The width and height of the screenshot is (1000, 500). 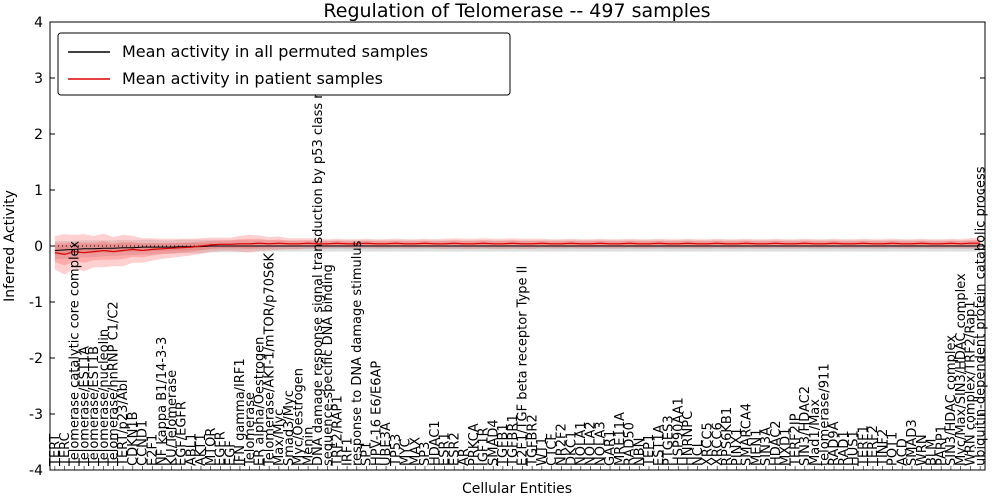 I want to click on x-tick-label: EST1A, so click(x=659, y=445).